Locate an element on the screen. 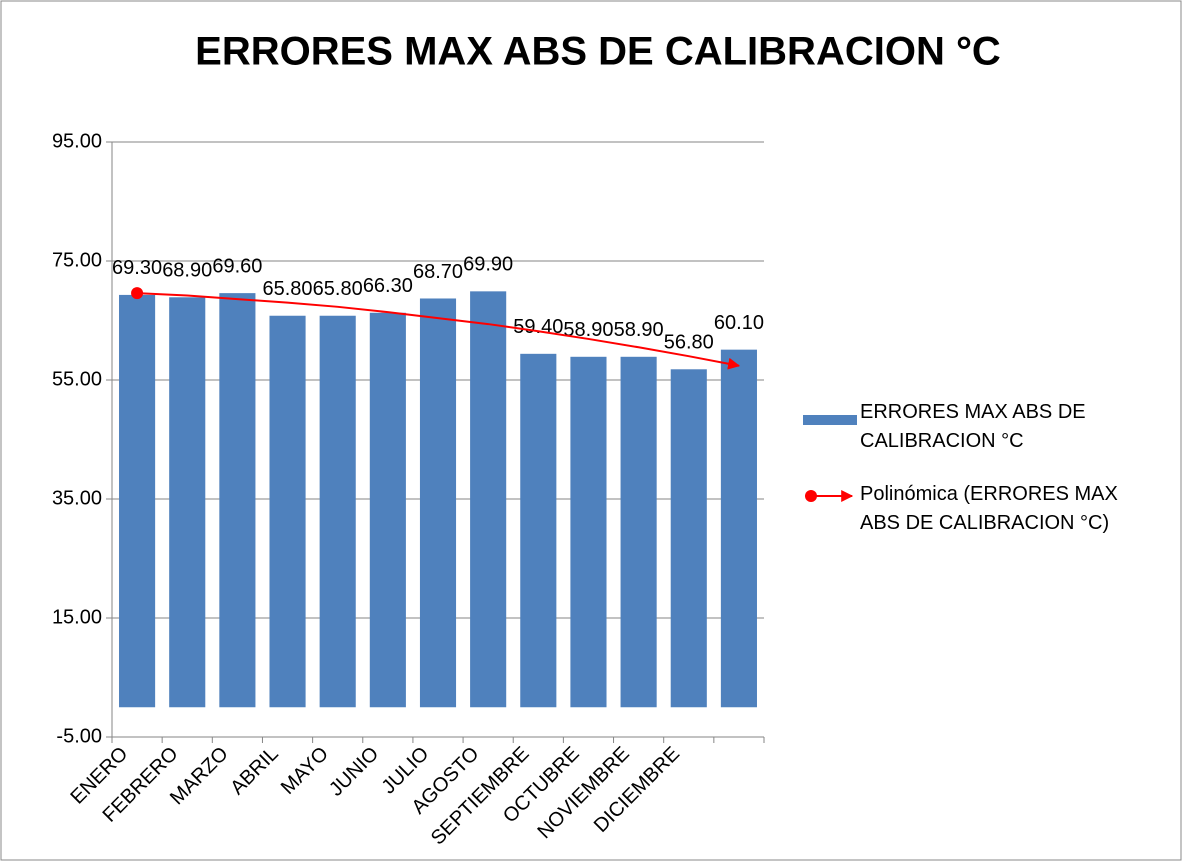 This screenshot has height=861, width=1182. data-label: 66.30 is located at coordinates (388, 286).